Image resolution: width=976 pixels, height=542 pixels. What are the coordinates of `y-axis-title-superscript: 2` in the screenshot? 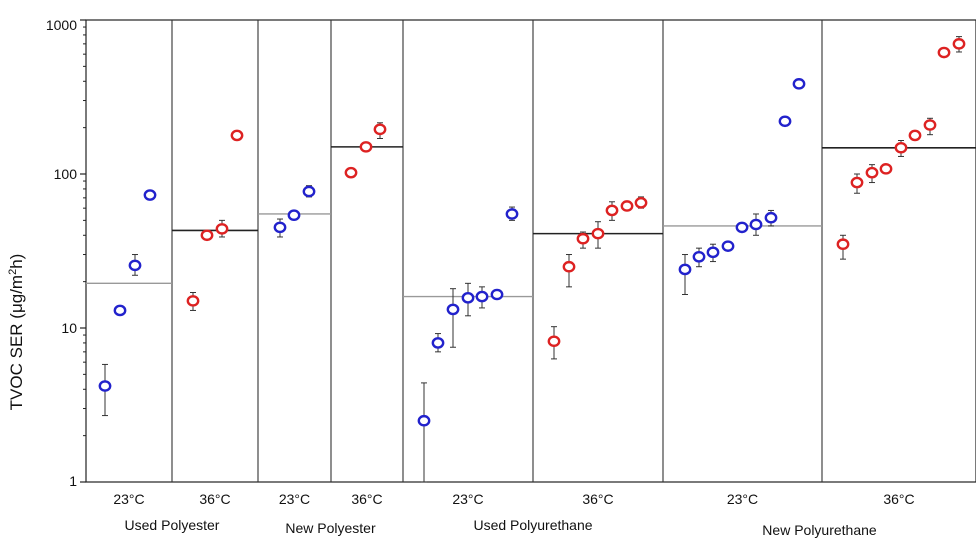 It's located at (13, 272).